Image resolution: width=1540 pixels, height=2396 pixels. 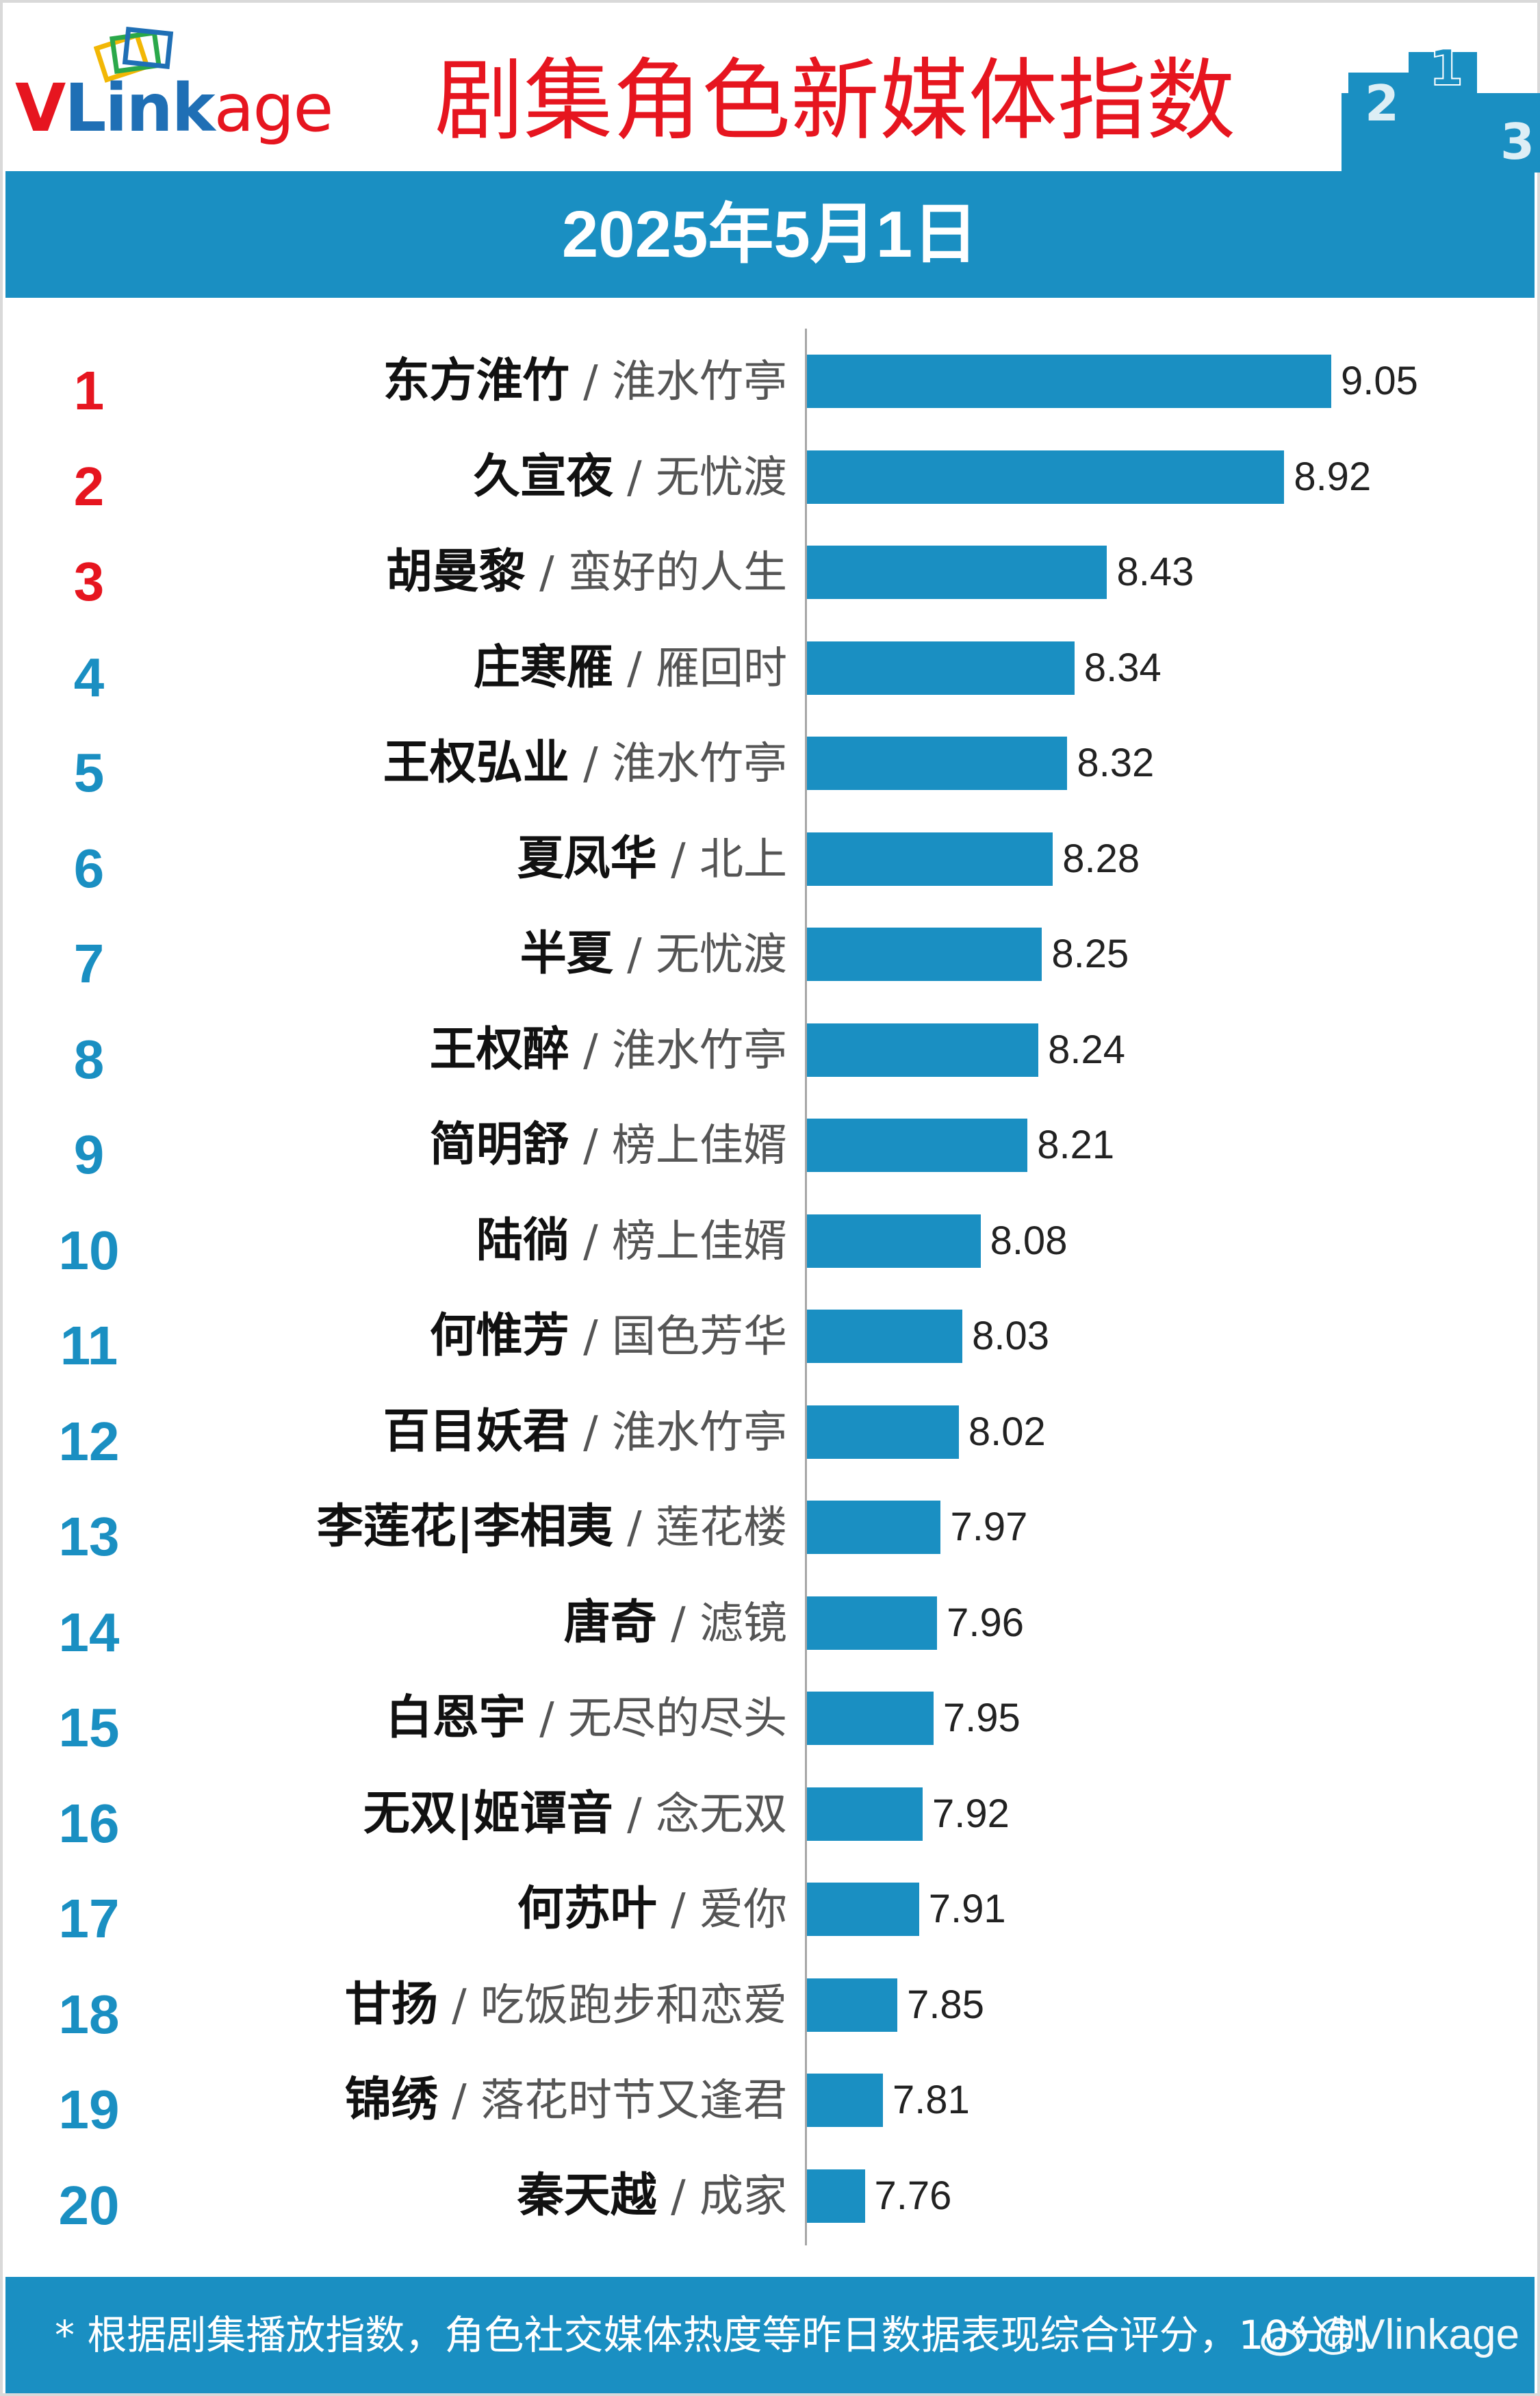 What do you see at coordinates (1416, 2334) in the screenshot?
I see `watermark-text: @Vlinkage` at bounding box center [1416, 2334].